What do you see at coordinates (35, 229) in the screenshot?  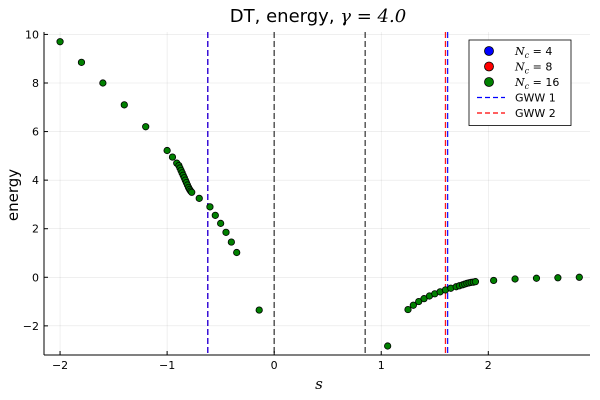 I see `y-tick-label-2: 2` at bounding box center [35, 229].